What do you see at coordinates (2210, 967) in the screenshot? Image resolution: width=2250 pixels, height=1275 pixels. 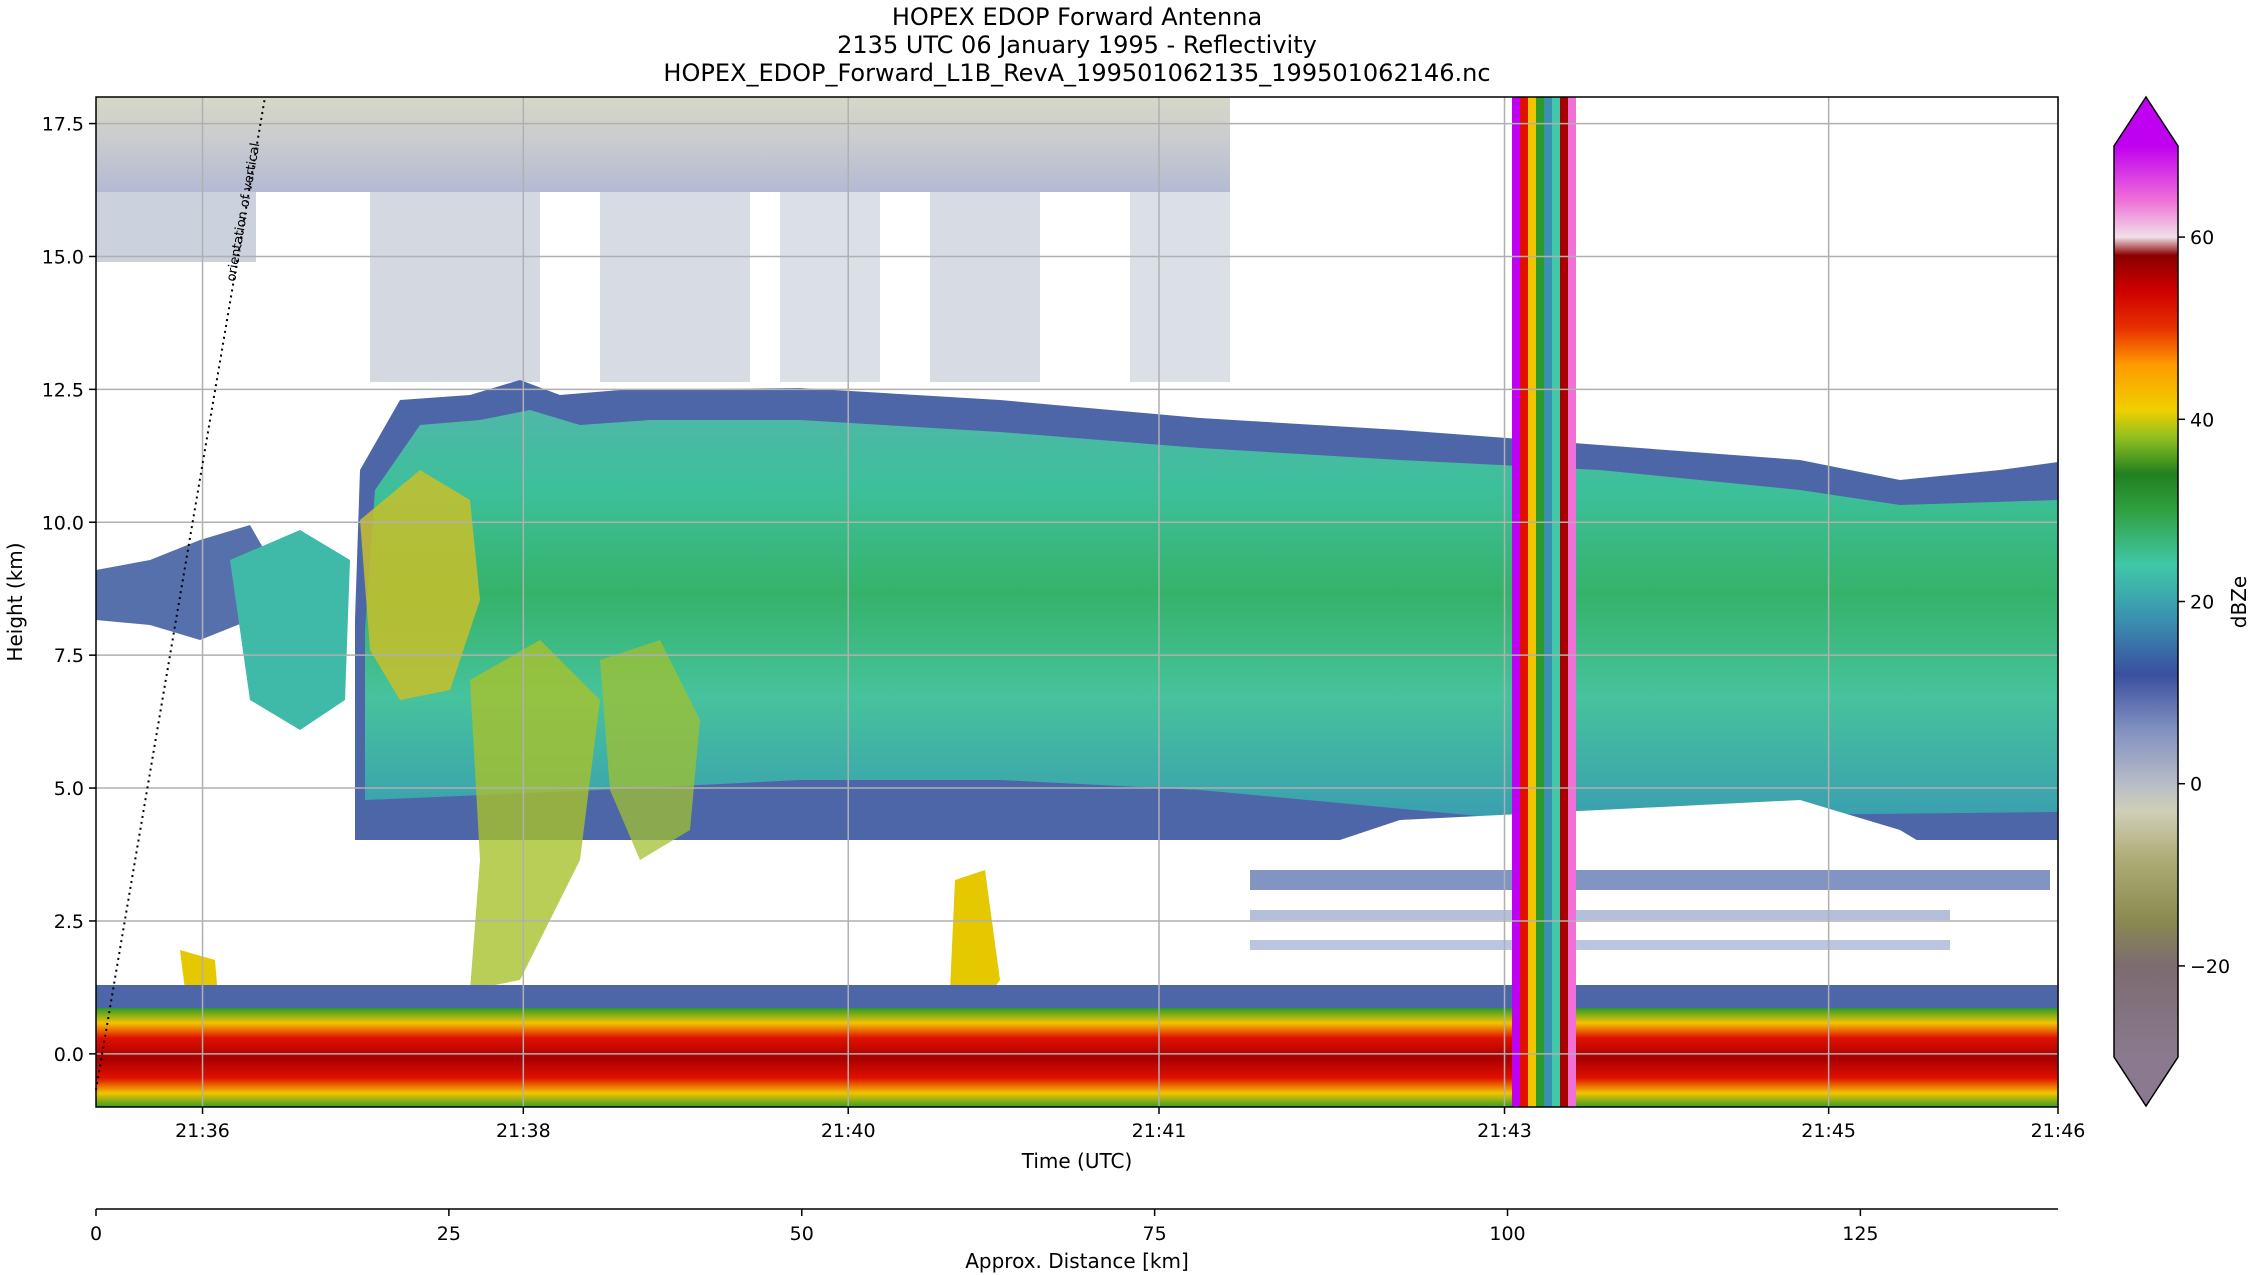 I see `colorbar-tick-label: −20` at bounding box center [2210, 967].